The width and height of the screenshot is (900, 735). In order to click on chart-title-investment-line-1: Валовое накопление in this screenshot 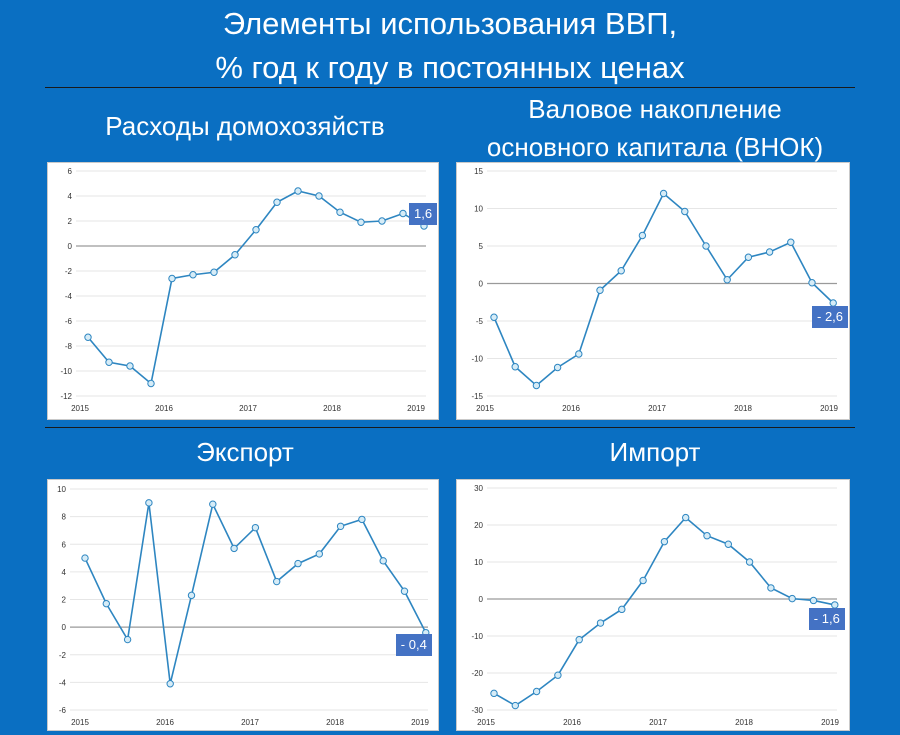, I will do `click(655, 109)`.